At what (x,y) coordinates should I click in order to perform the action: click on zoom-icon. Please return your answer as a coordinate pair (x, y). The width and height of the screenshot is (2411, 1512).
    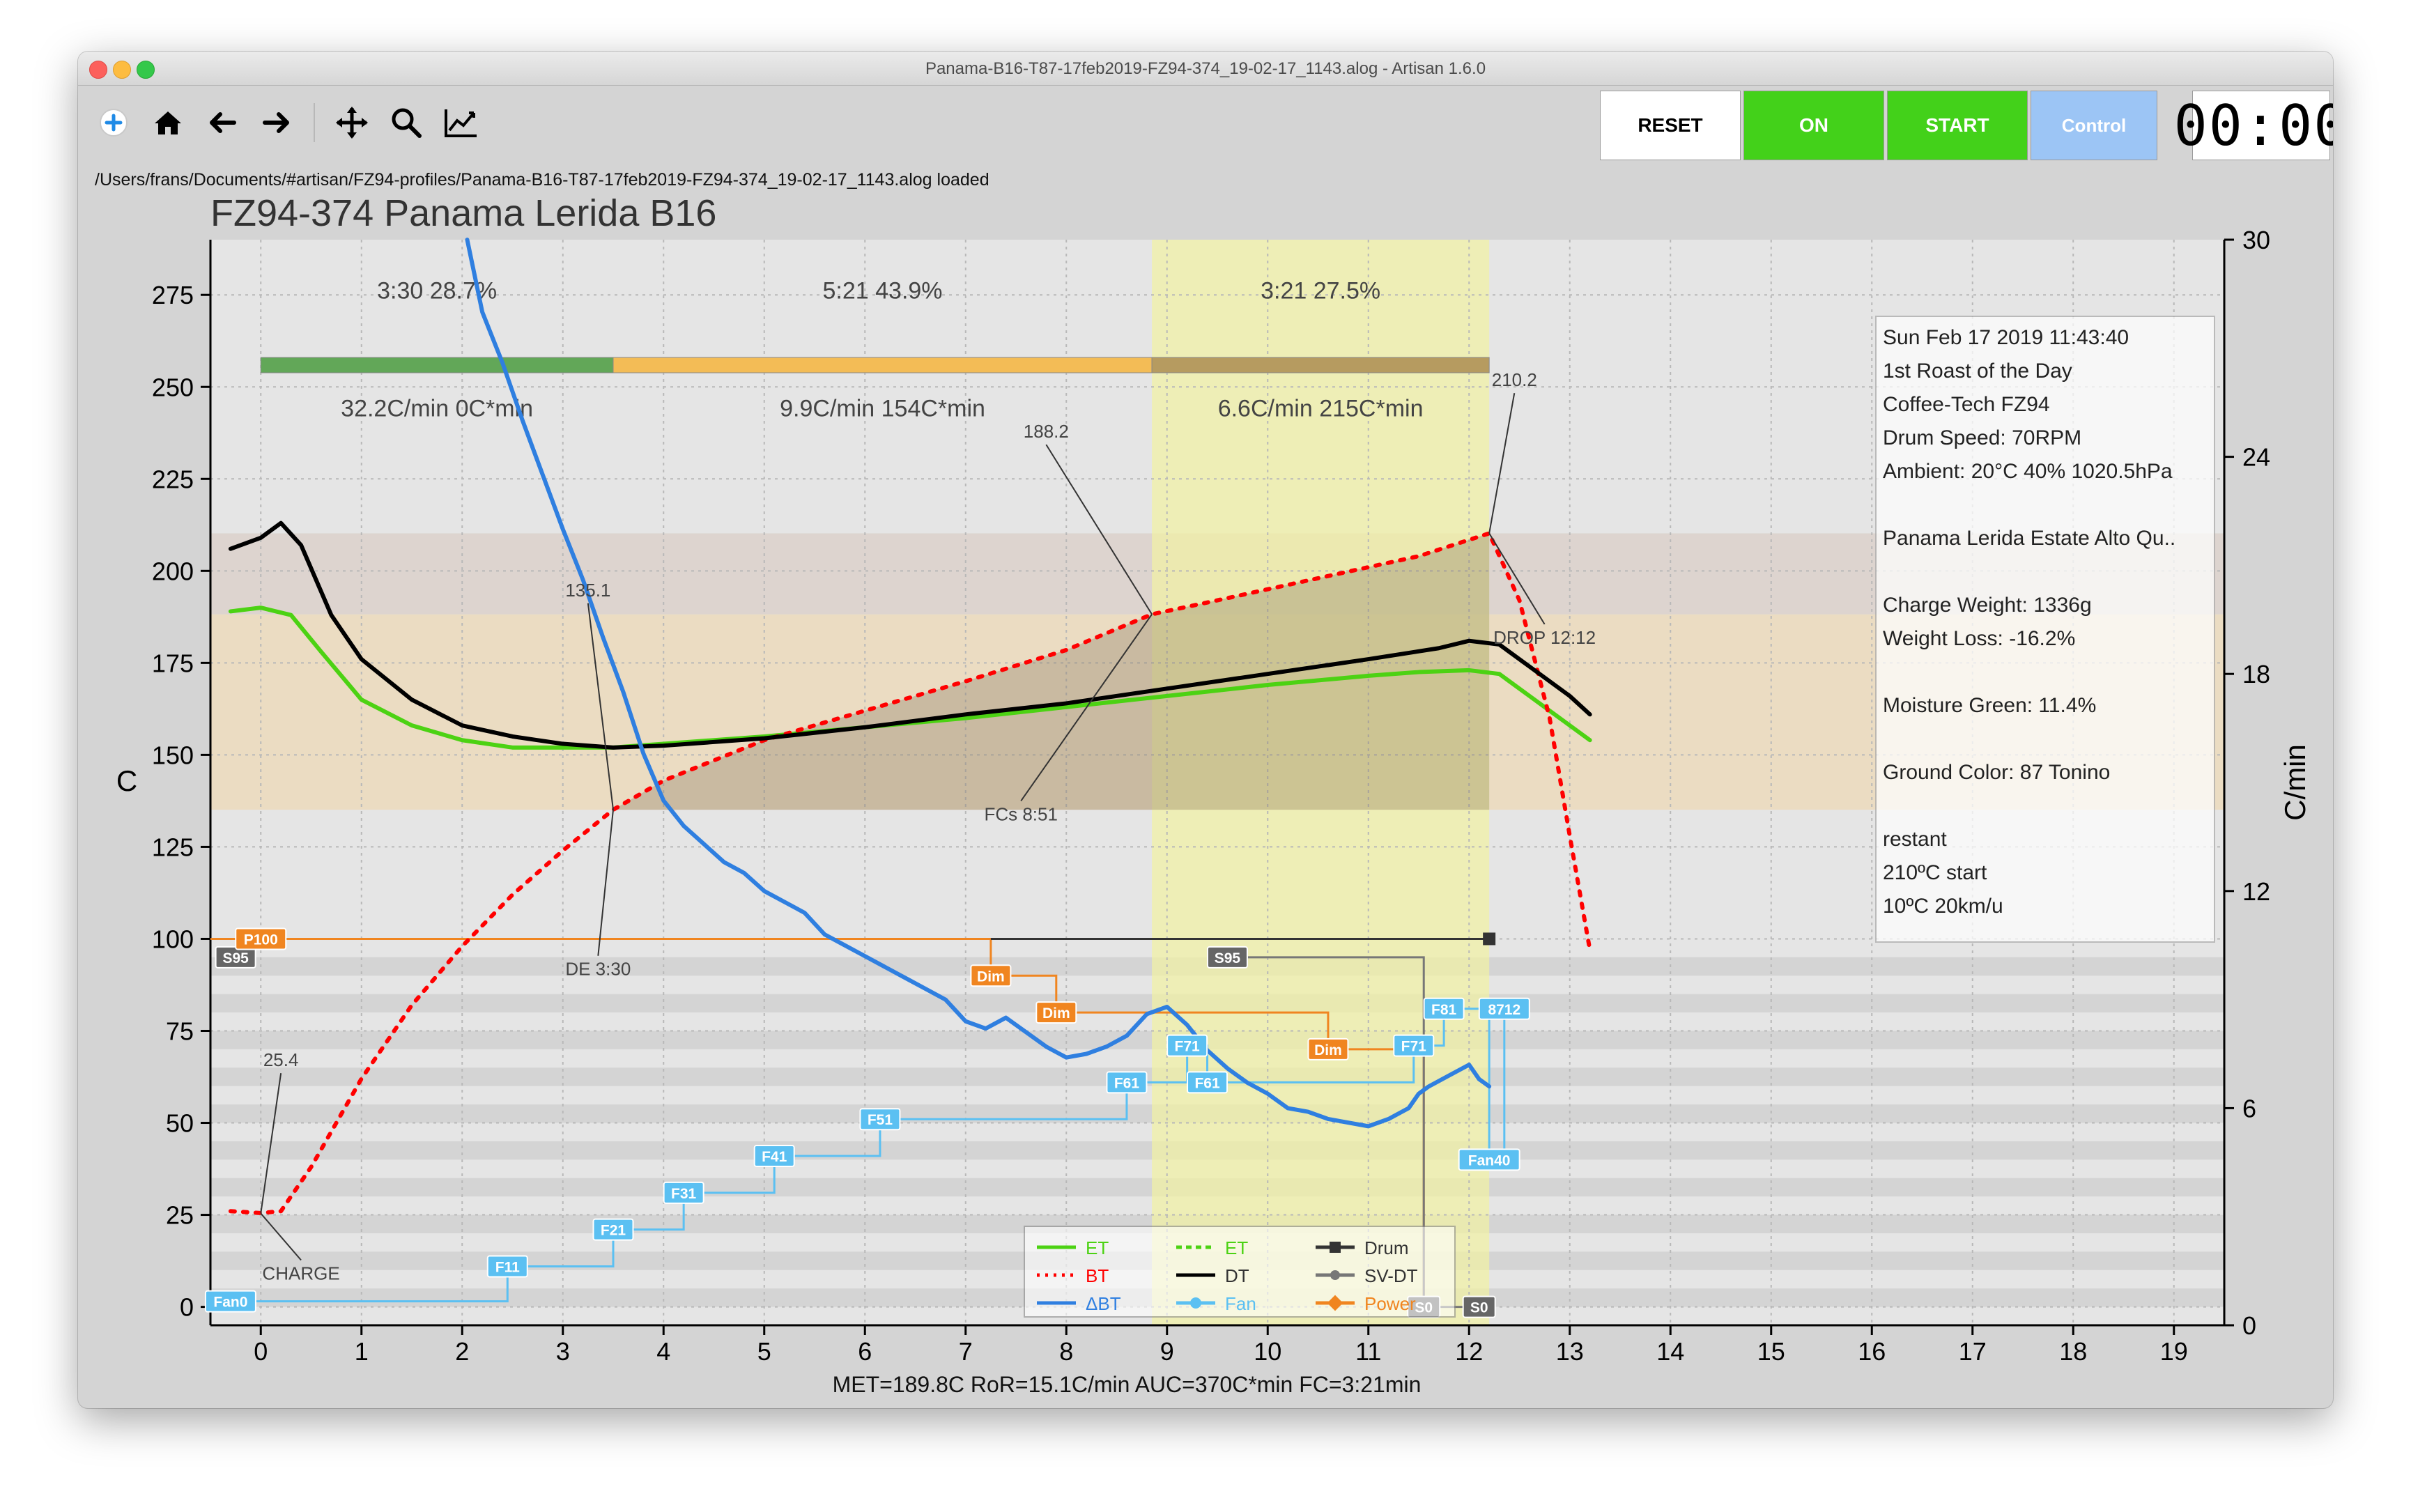
    Looking at the image, I should click on (407, 123).